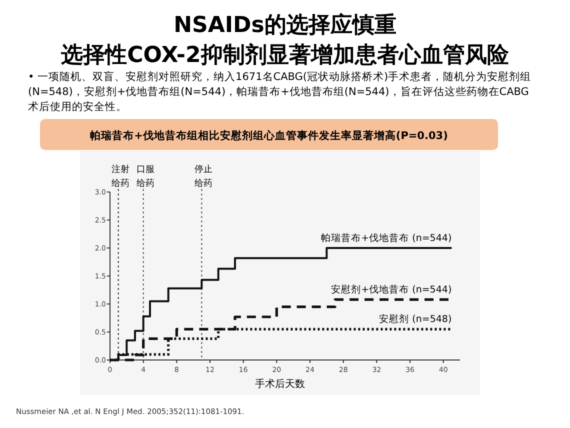 This screenshot has width=570, height=428. I want to click on chart-title: NSAIDs的选择应慎重, so click(285, 25).